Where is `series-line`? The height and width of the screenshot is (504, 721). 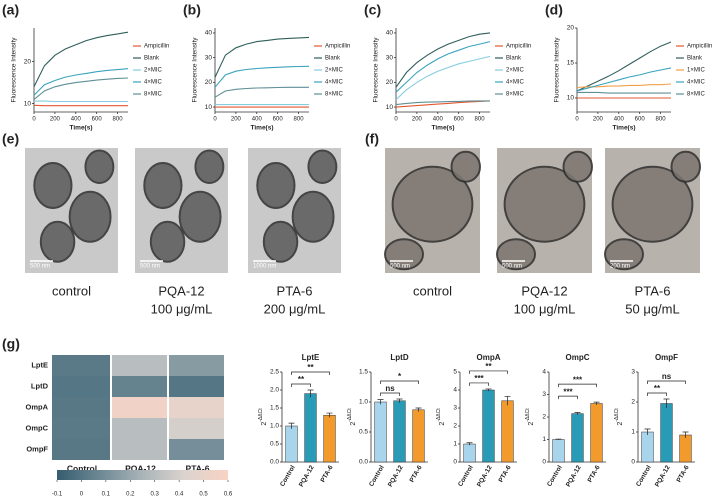 series-line is located at coordinates (81, 82).